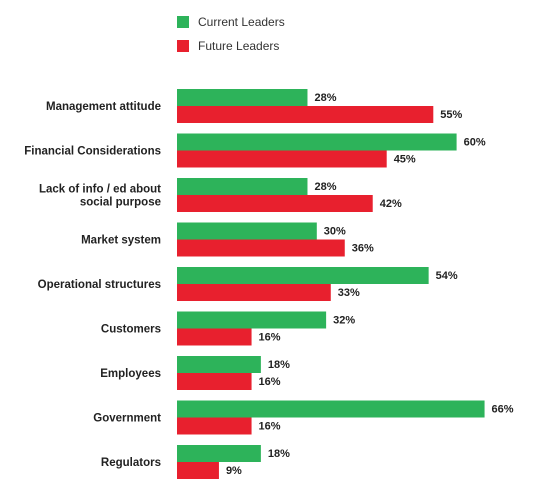 The image size is (545, 494). Describe the element at coordinates (275, 203) in the screenshot. I see `bar-future-leaders-lack-of-info-ed-about-social-purpose` at that location.